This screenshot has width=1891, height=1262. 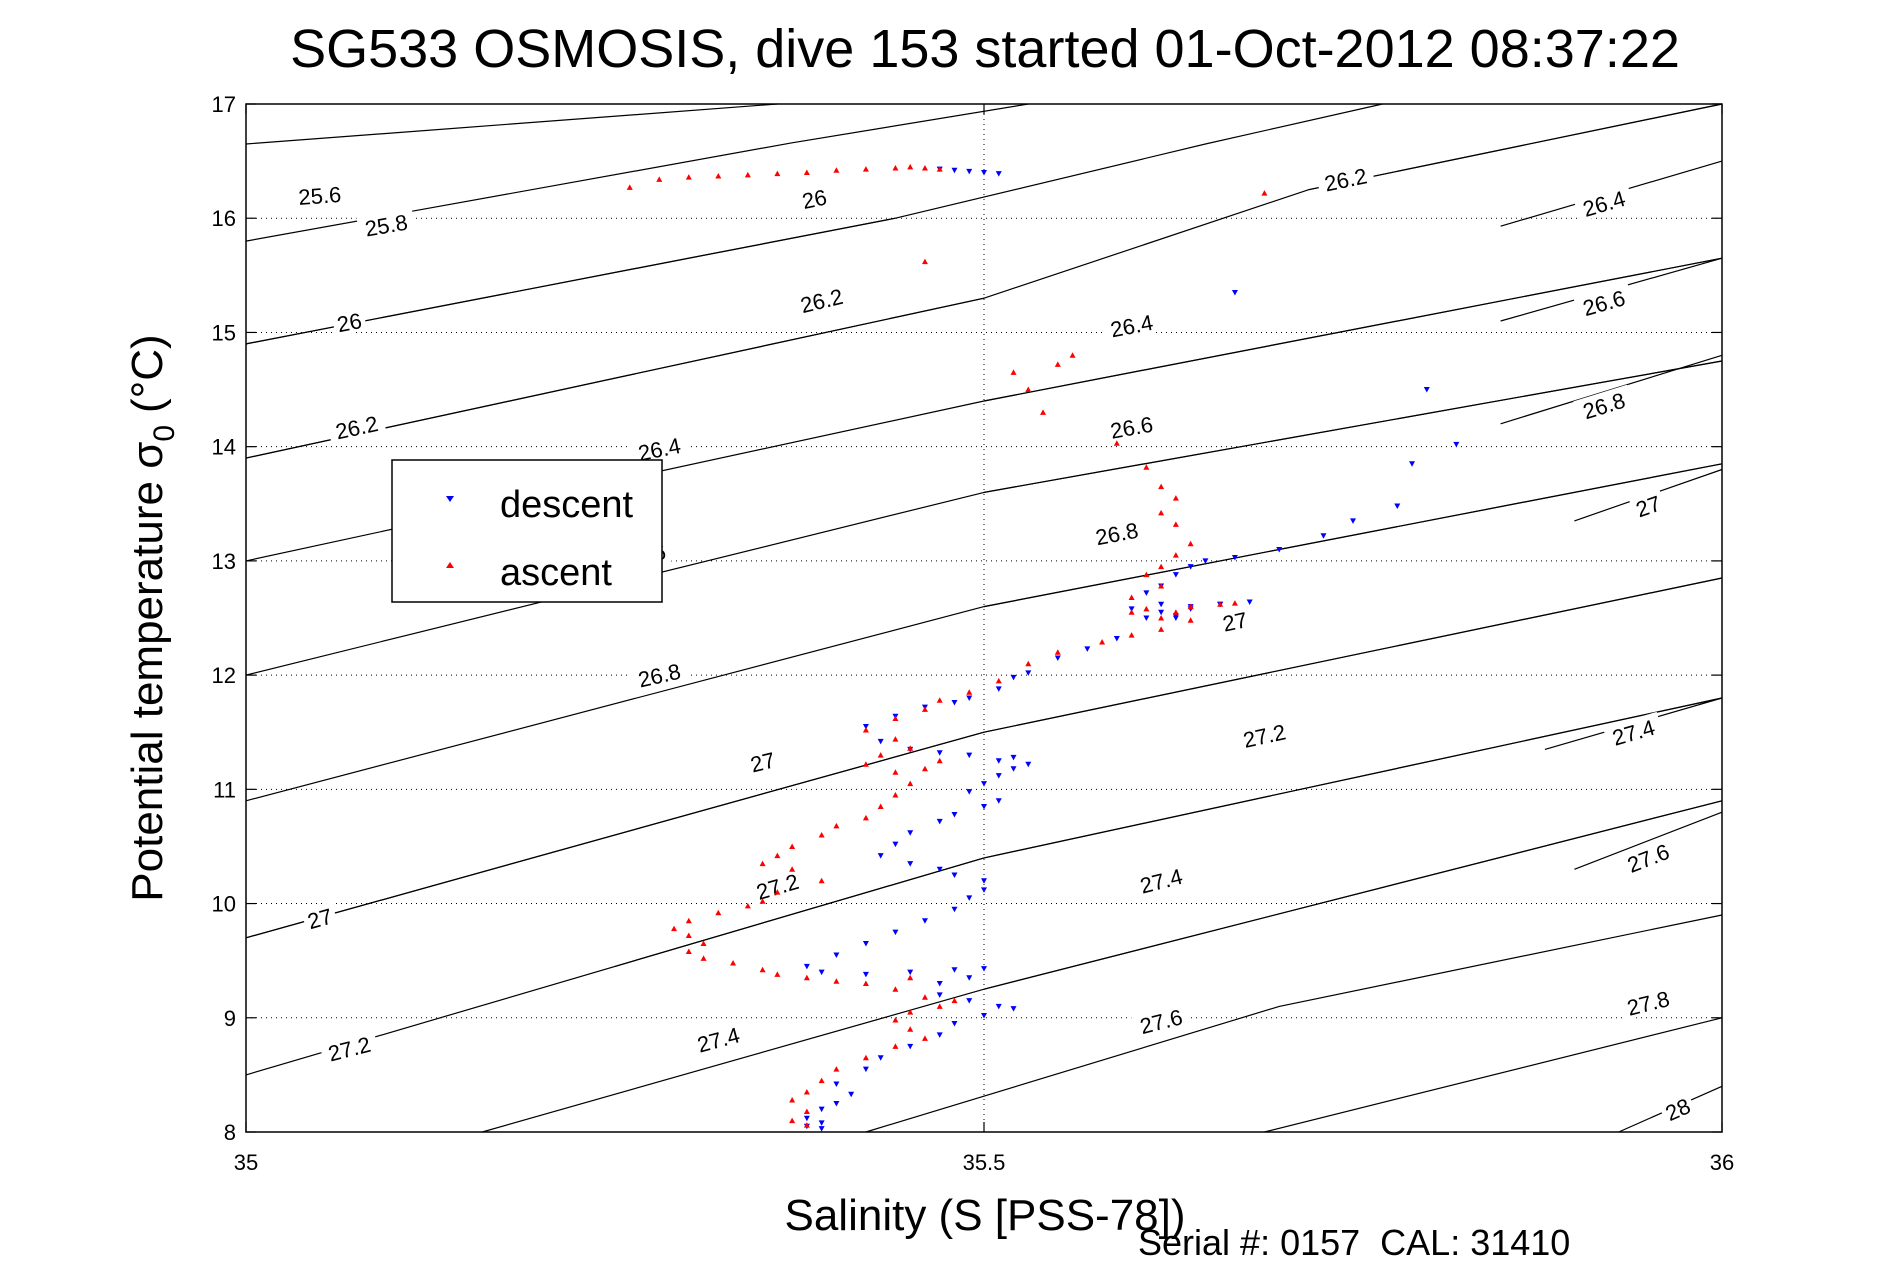 I want to click on serial-cal-footer: Serial #: 0157 CAL: 31410, so click(x=1354, y=1242).